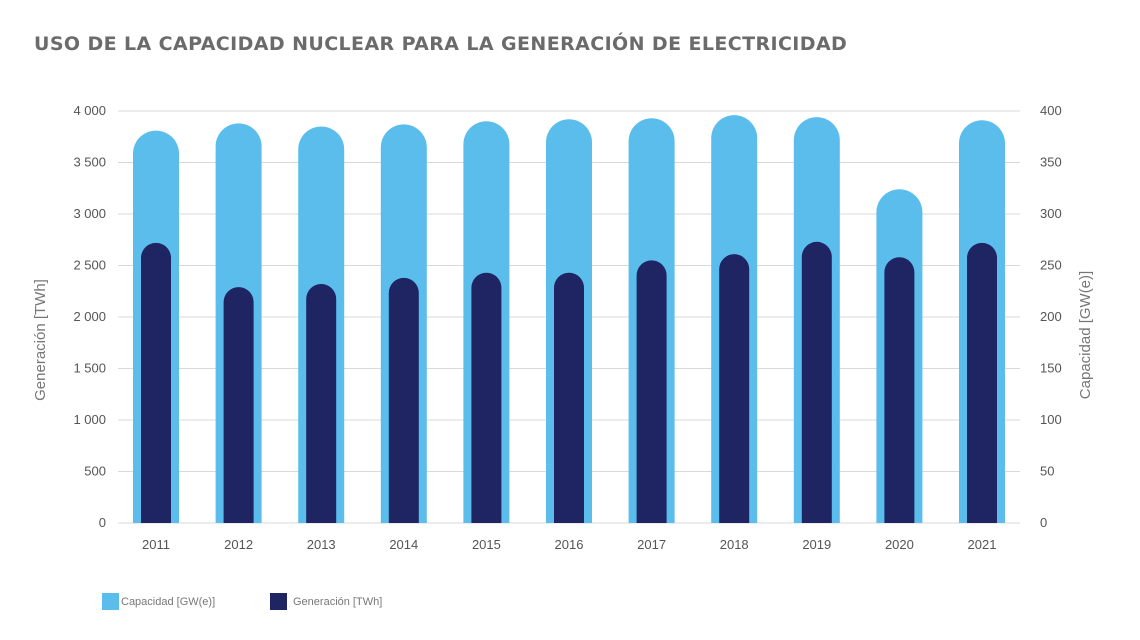 Image resolution: width=1140 pixels, height=640 pixels. I want to click on y-tick-right: 50, so click(1047, 471).